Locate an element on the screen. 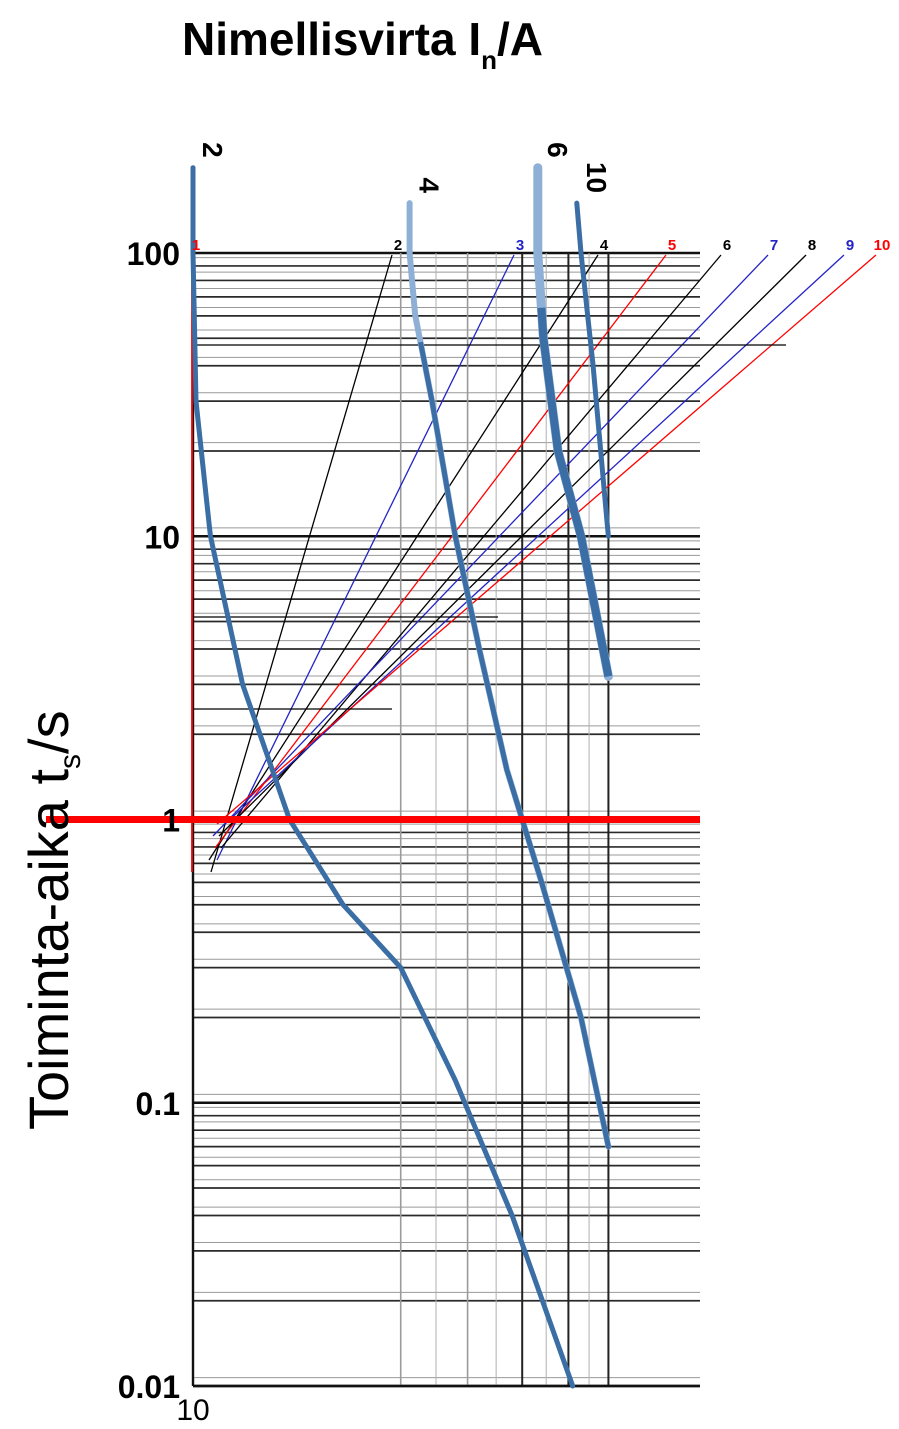  ylabel-subscript: s is located at coordinates (70, 761).